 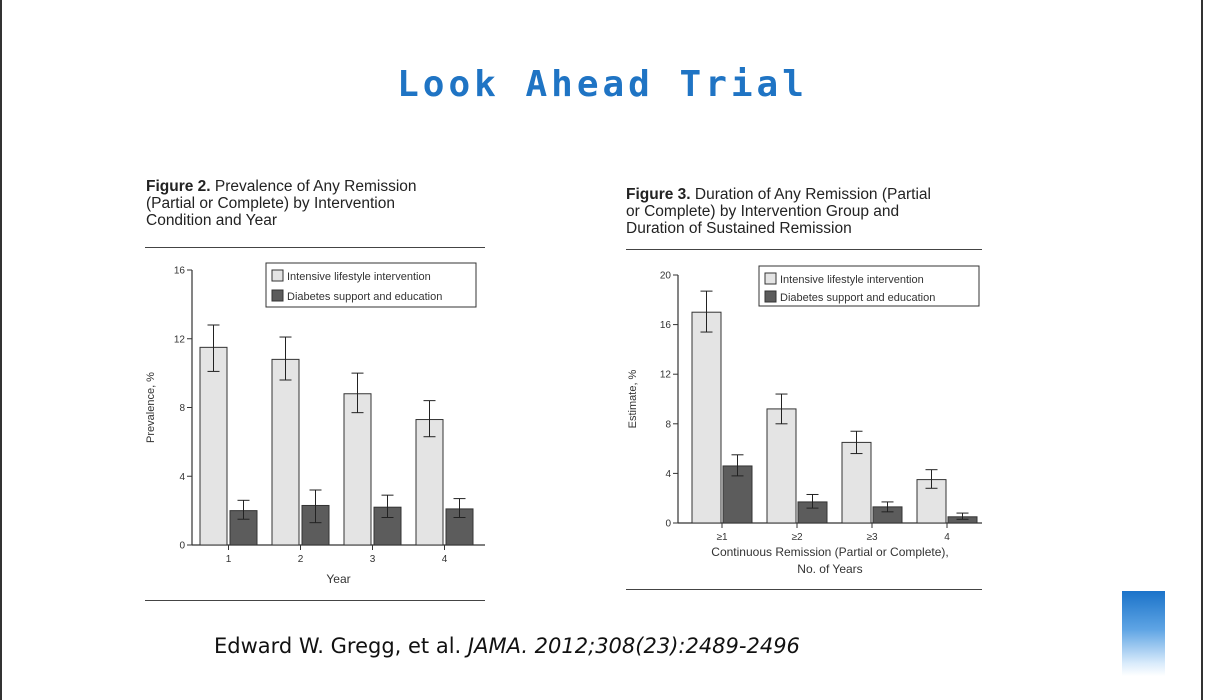 I want to click on figure-3-caption-lead: Figure 3., so click(x=658, y=194).